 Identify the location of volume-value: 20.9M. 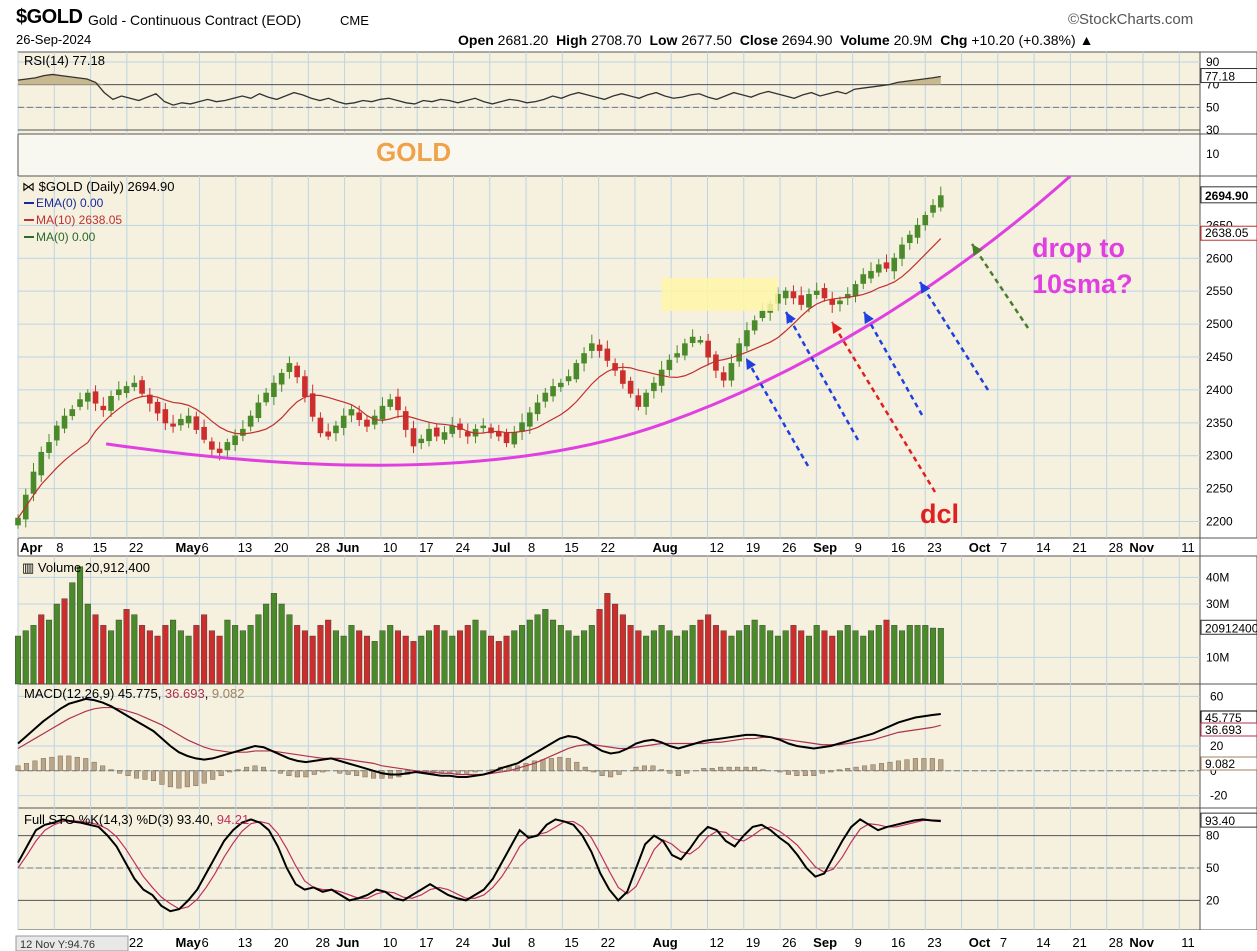
(913, 40).